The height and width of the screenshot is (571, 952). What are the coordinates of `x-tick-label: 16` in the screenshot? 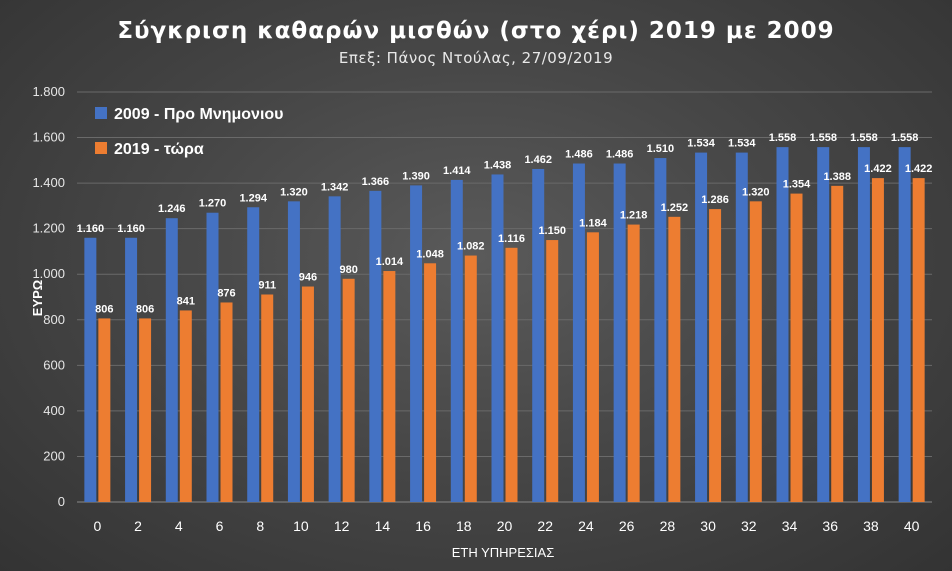 It's located at (423, 526).